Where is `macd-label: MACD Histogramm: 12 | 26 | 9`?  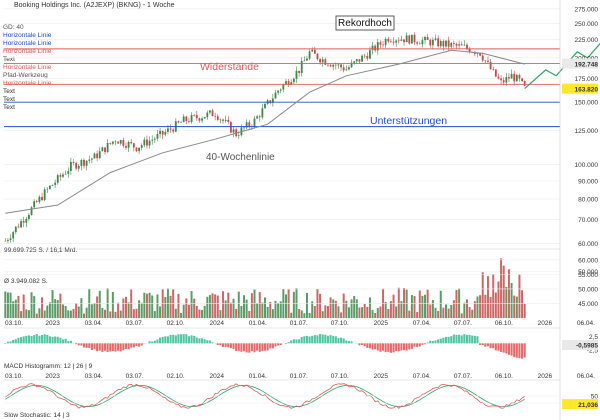 macd-label: MACD Histogramm: 12 | 26 | 9 is located at coordinates (48, 366).